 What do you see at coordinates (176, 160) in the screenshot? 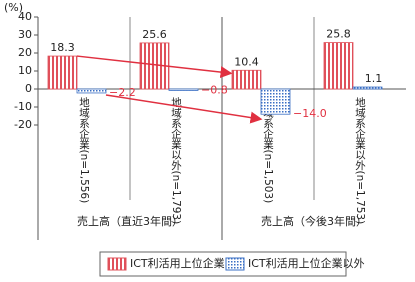
I see `x-tick-label: 地域系企業以外(n=1,793)` at bounding box center [176, 160].